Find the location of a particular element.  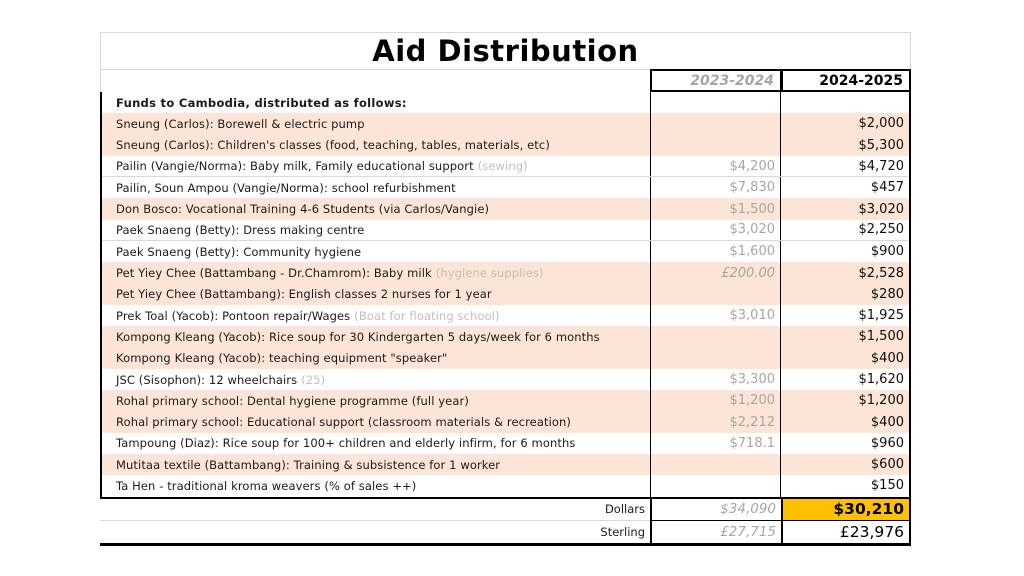

value-2023-2024: $7,830 is located at coordinates (715, 188).